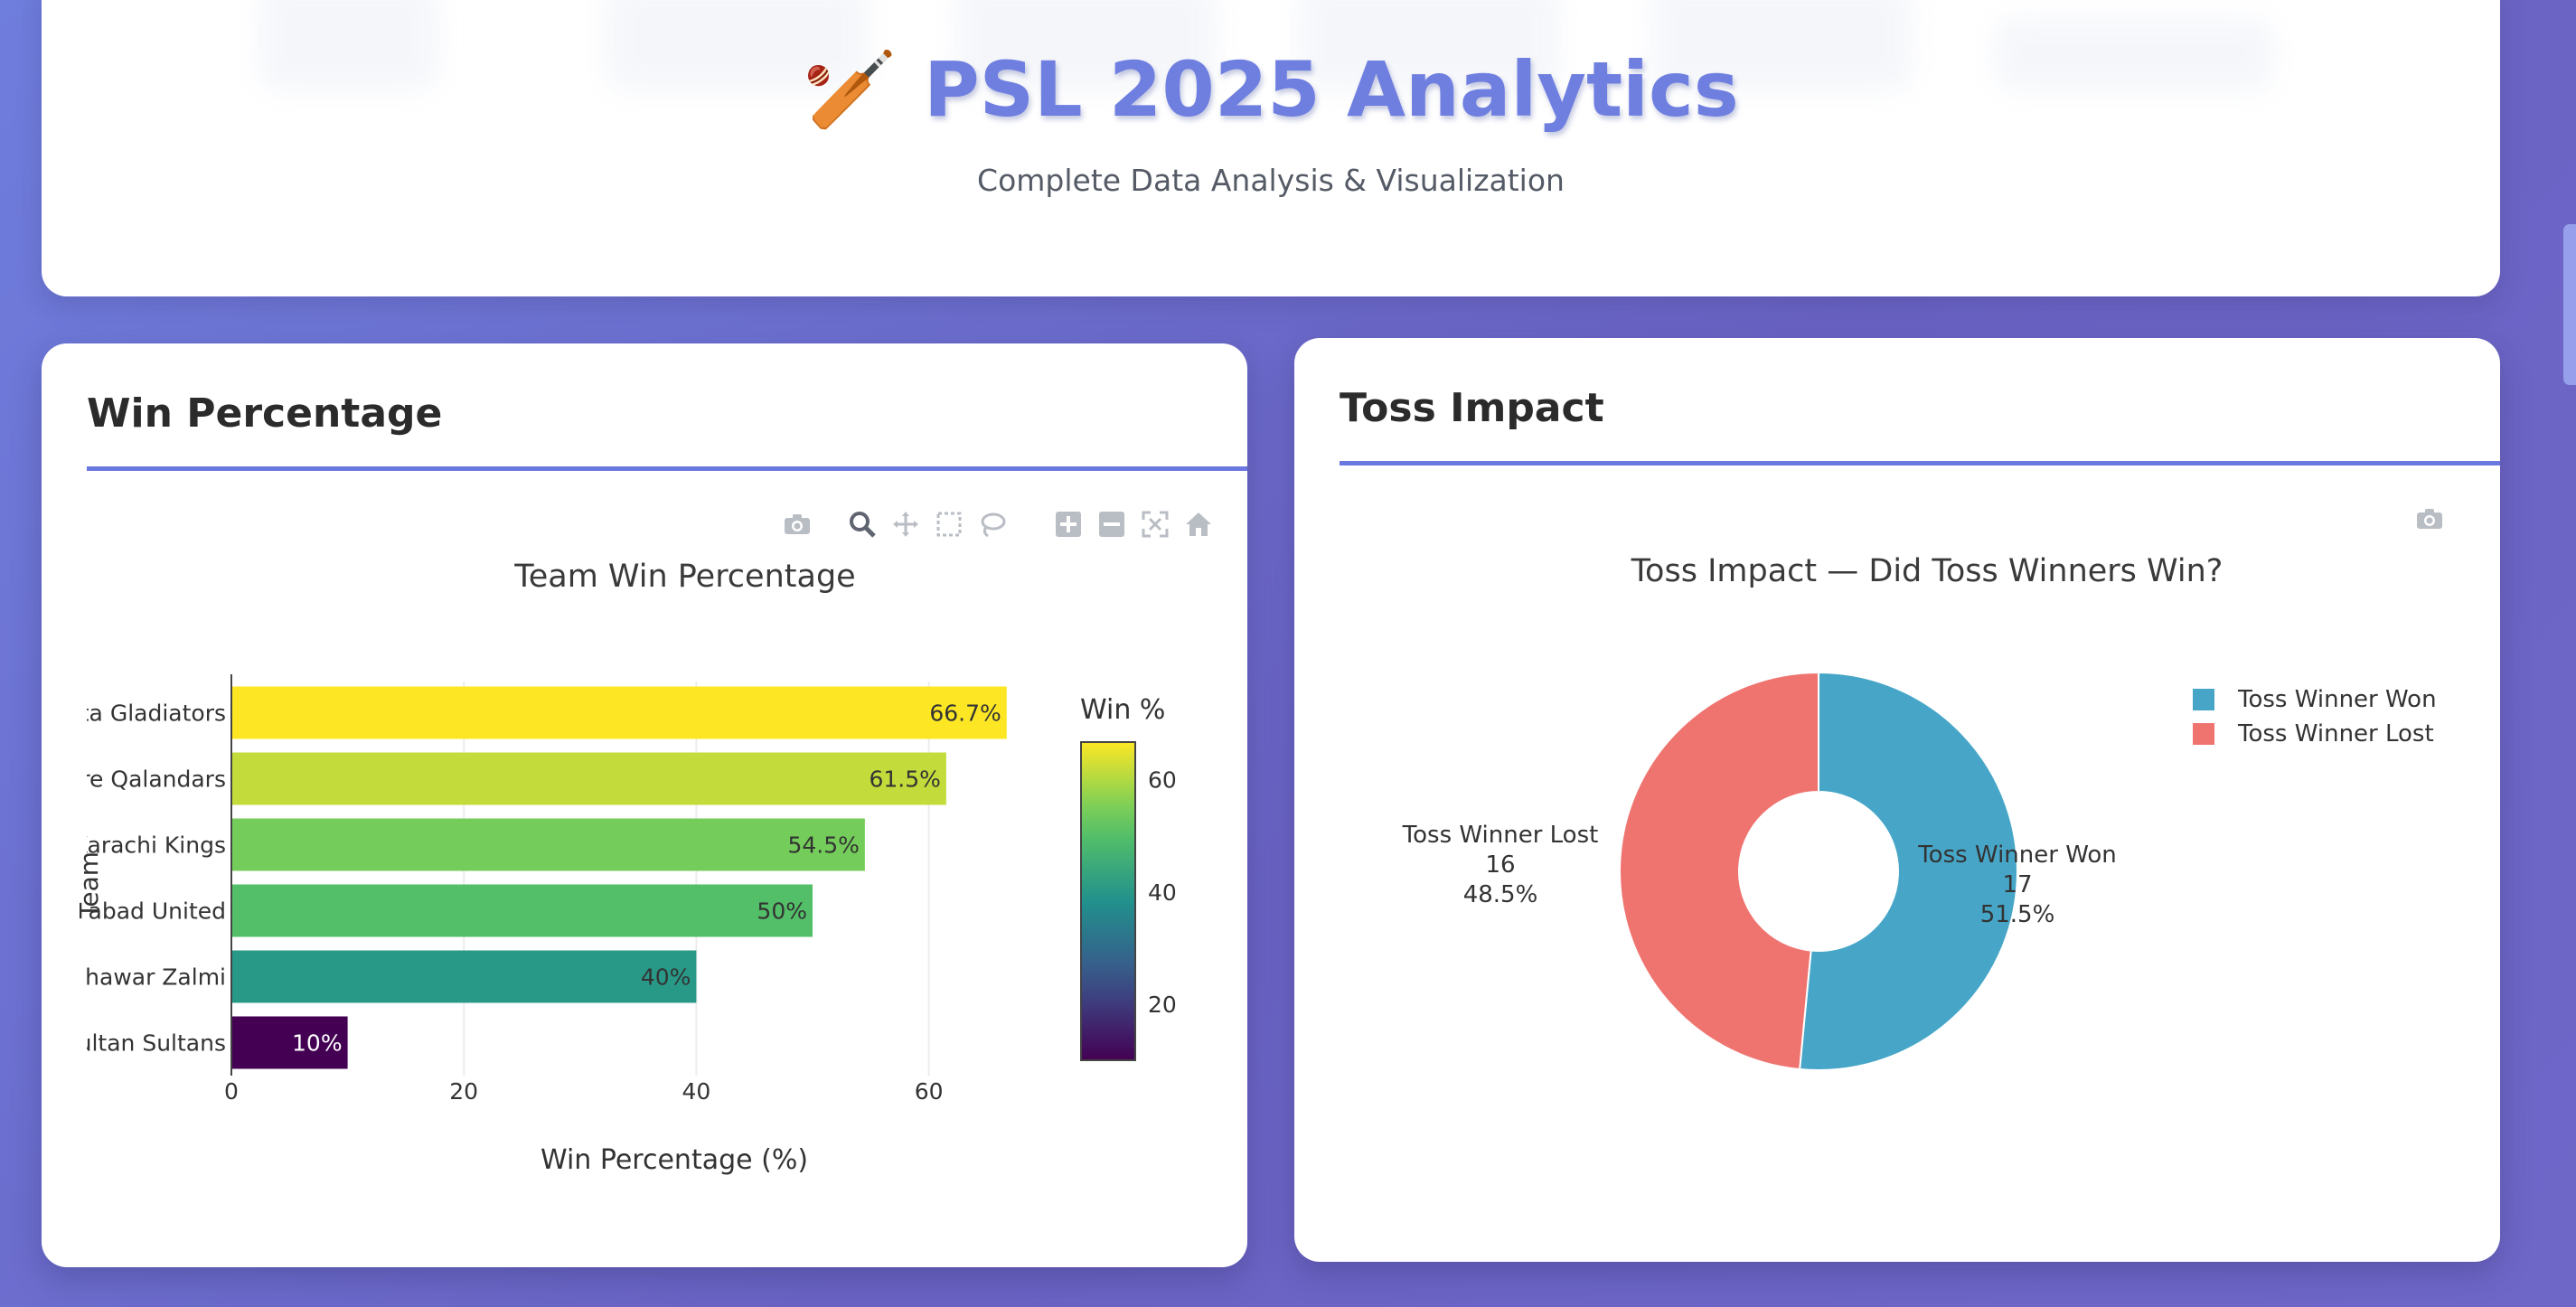 The image size is (2576, 1307). What do you see at coordinates (317, 1043) in the screenshot?
I see `bar-data-label: 10%` at bounding box center [317, 1043].